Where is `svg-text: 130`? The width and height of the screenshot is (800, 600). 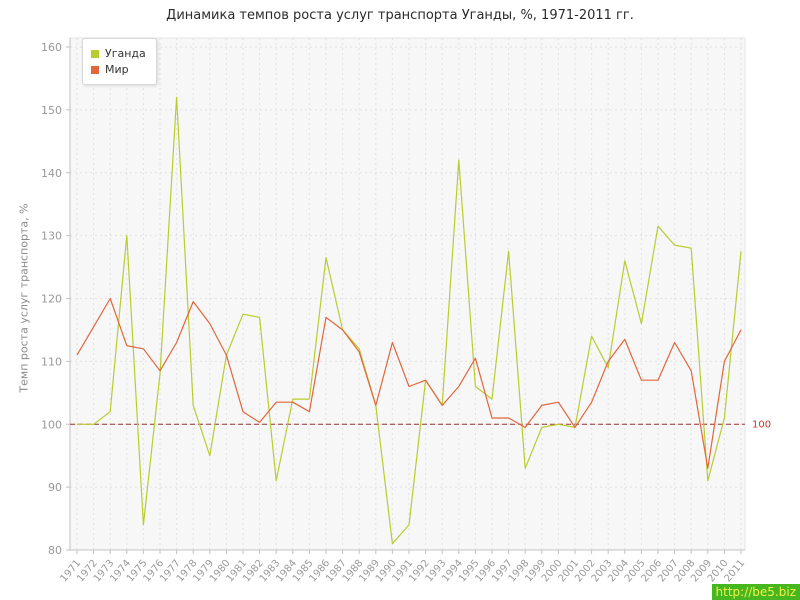
svg-text: 130 is located at coordinates (51, 236).